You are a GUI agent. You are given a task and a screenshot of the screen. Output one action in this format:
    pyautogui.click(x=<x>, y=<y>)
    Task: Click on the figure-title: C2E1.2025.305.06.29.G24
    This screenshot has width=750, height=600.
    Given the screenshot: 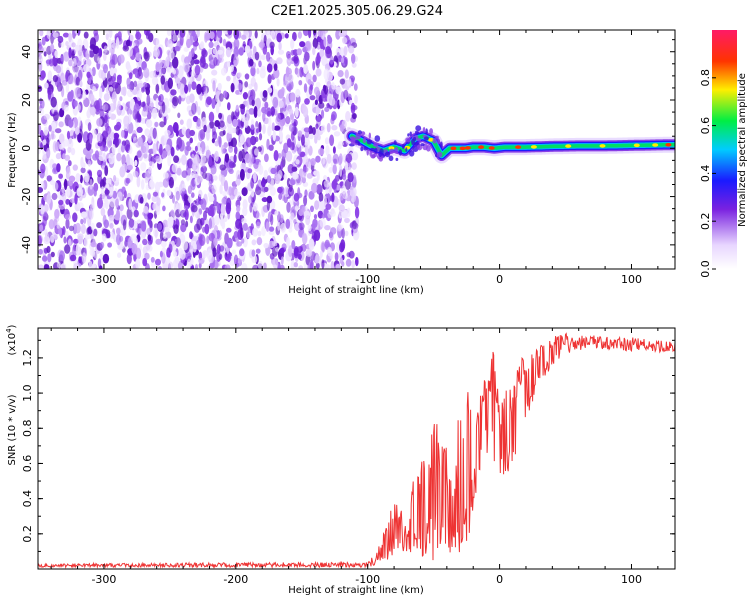 What is the action you would take?
    pyautogui.click(x=357, y=11)
    